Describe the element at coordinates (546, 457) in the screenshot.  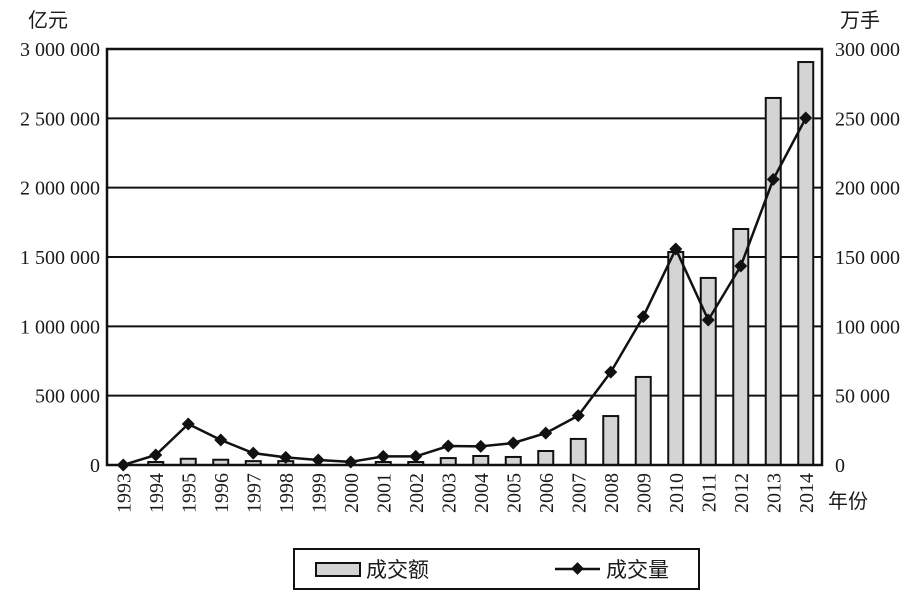
I see `bar-2006` at that location.